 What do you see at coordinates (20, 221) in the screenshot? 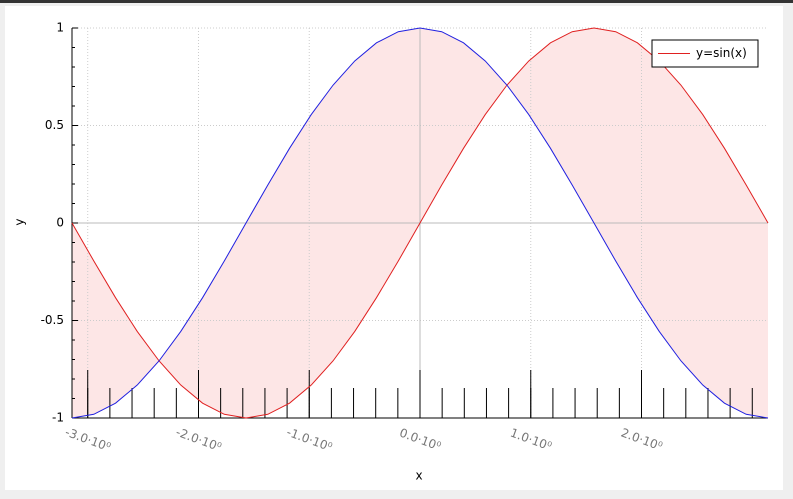
I see `y-axis-label: y` at bounding box center [20, 221].